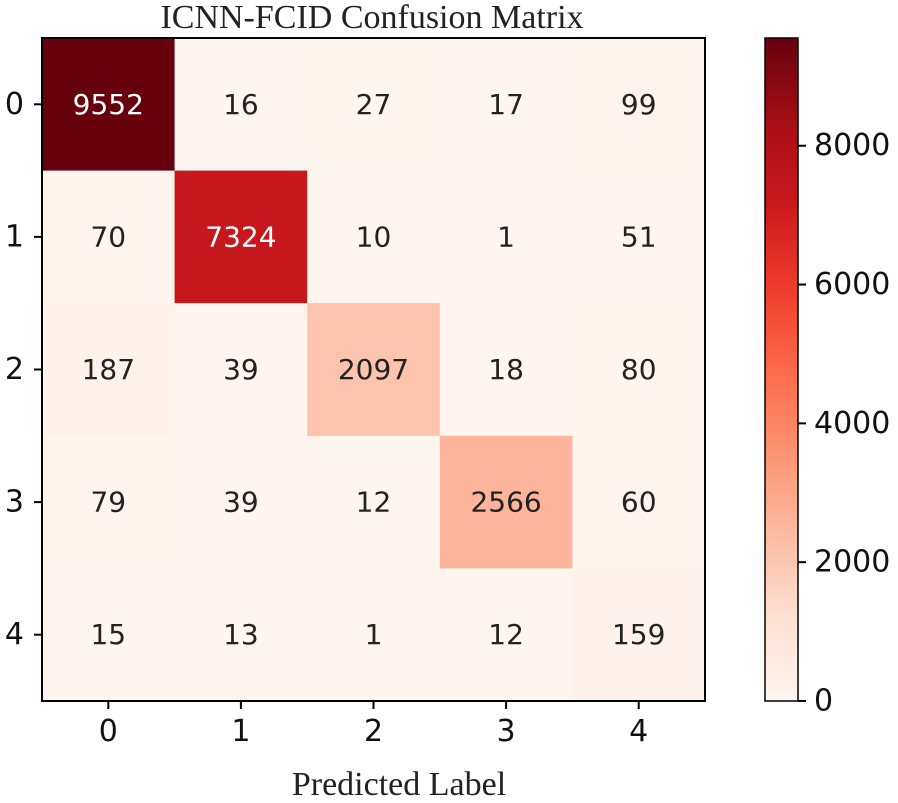  I want to click on heatmap-cell-r1-c2, so click(374, 237).